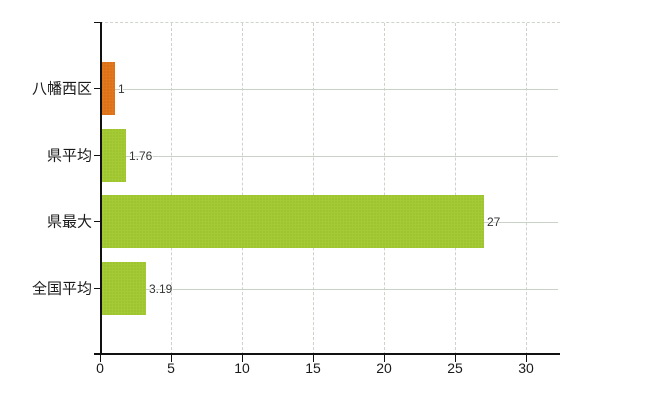  I want to click on bar-value-label: 1.76, so click(141, 156).